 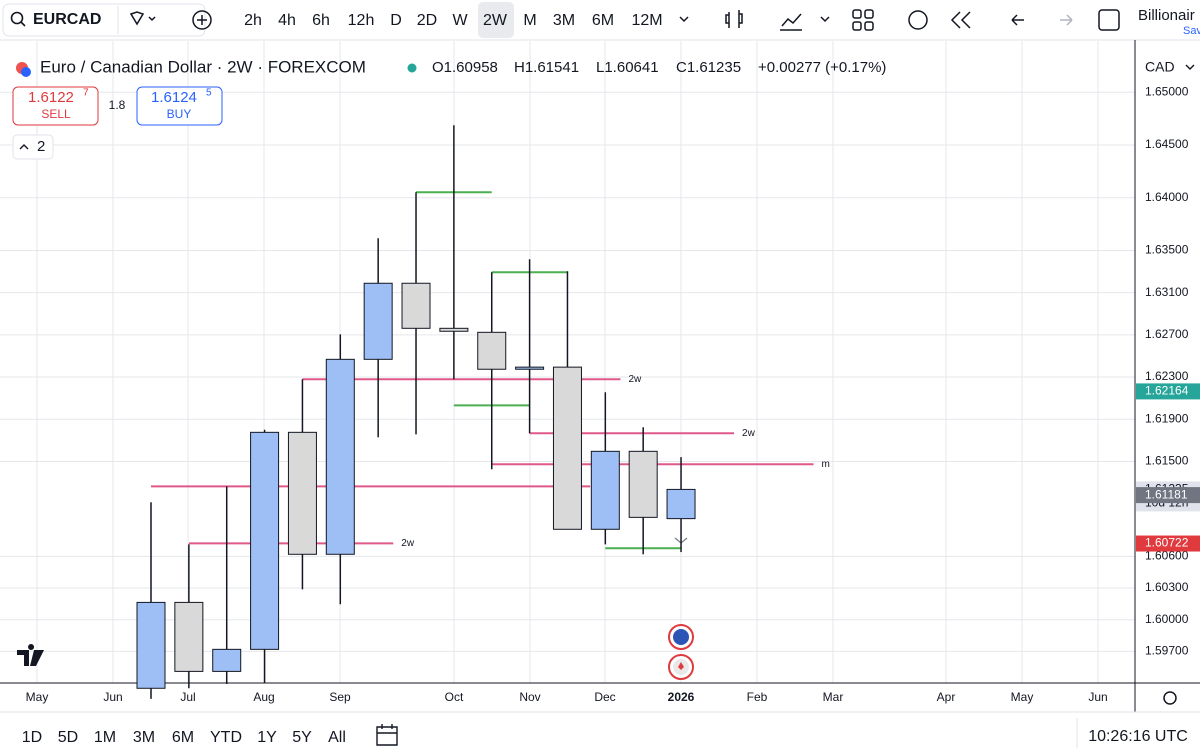 What do you see at coordinates (23, 24) in the screenshot?
I see `search-icon` at bounding box center [23, 24].